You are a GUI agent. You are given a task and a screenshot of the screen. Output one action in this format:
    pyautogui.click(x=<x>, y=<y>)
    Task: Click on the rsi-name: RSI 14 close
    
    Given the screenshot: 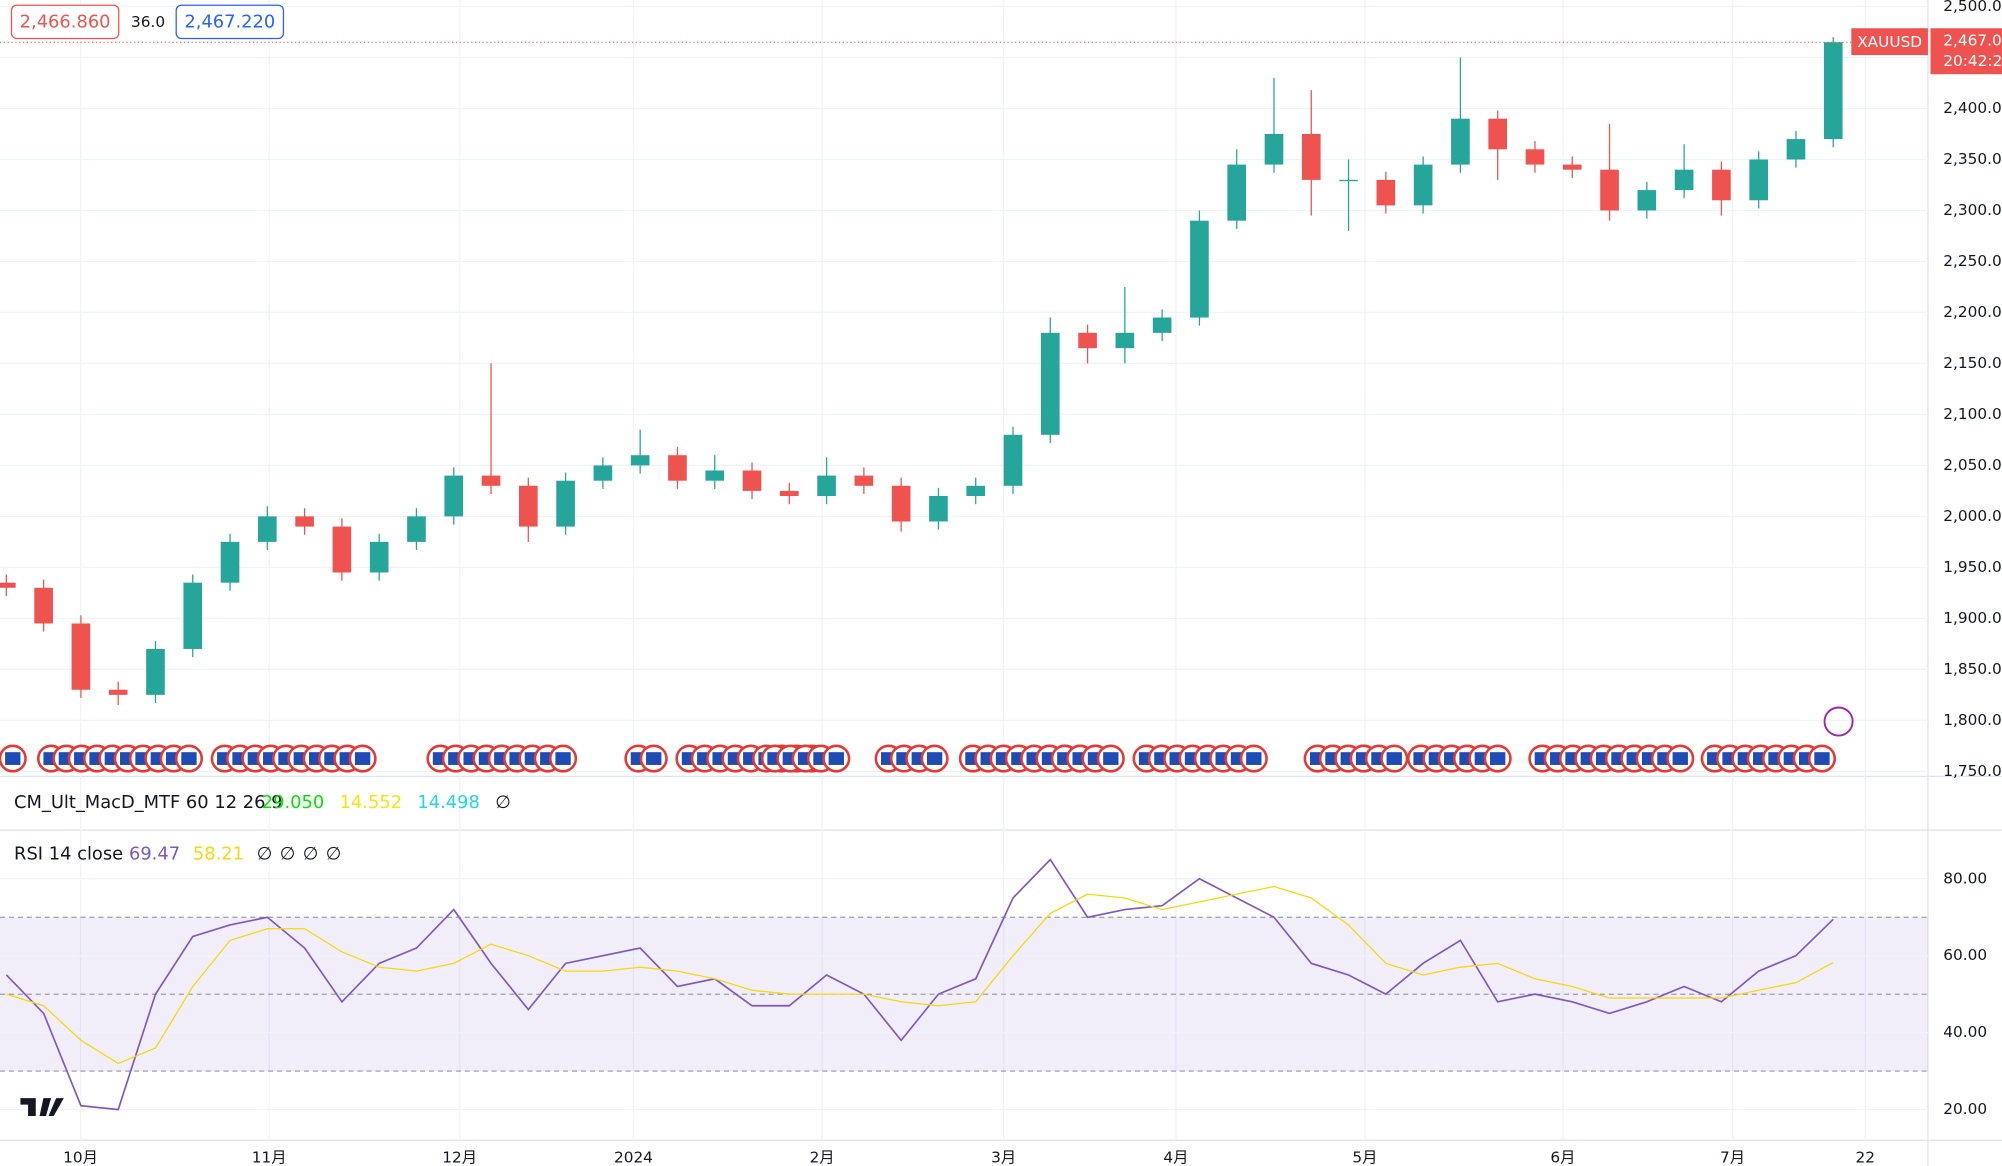 What is the action you would take?
    pyautogui.click(x=68, y=853)
    